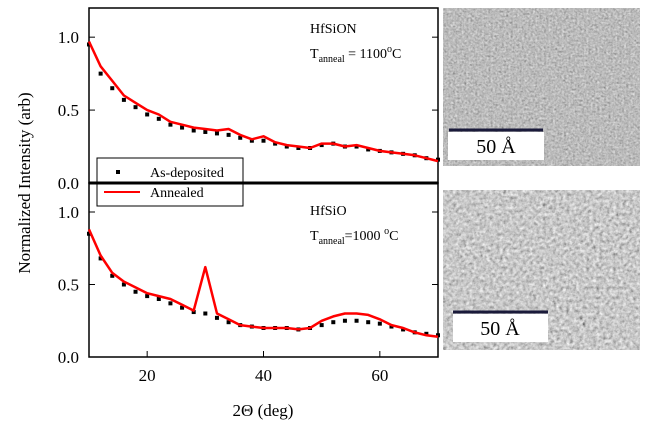 The height and width of the screenshot is (435, 646). Describe the element at coordinates (263, 410) in the screenshot. I see `x-axis-label: 2Θ (deg)` at that location.